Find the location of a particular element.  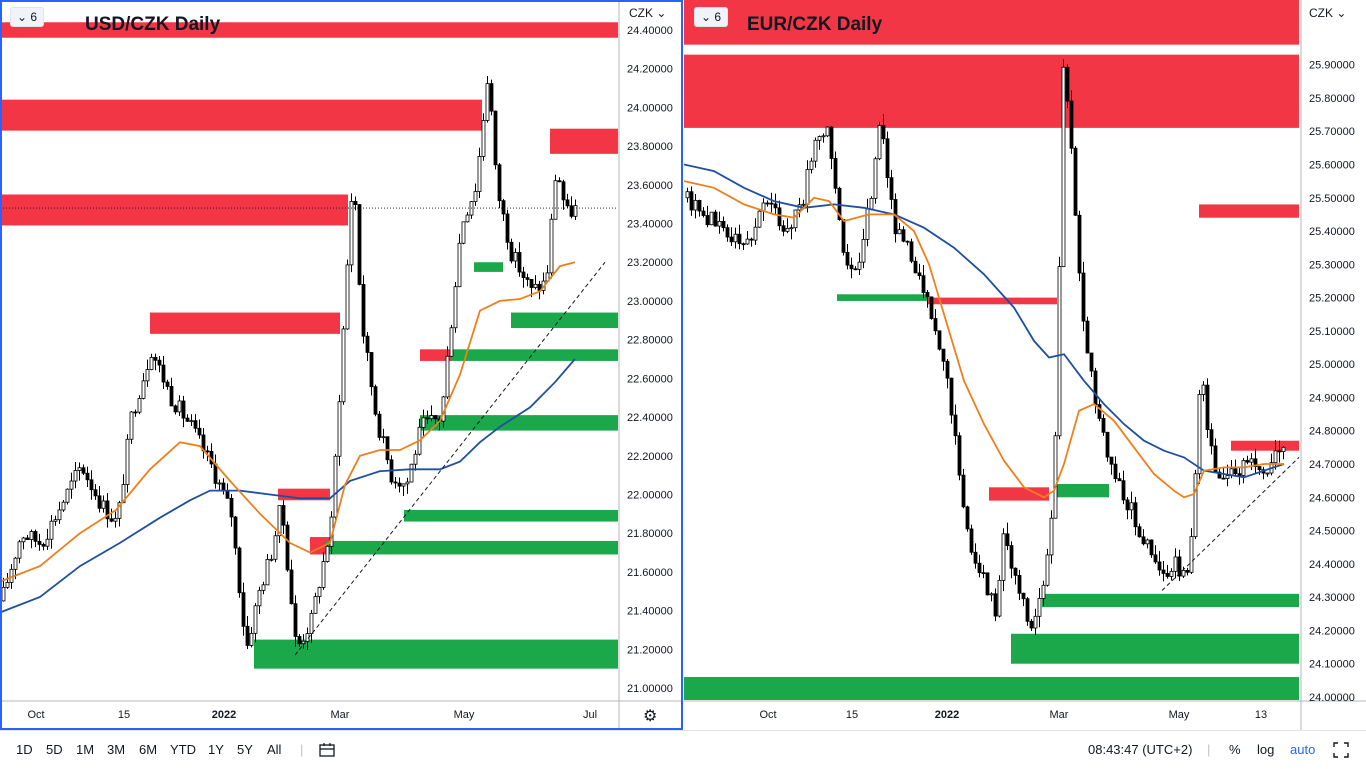

auto-scale-button: auto is located at coordinates (1303, 749).